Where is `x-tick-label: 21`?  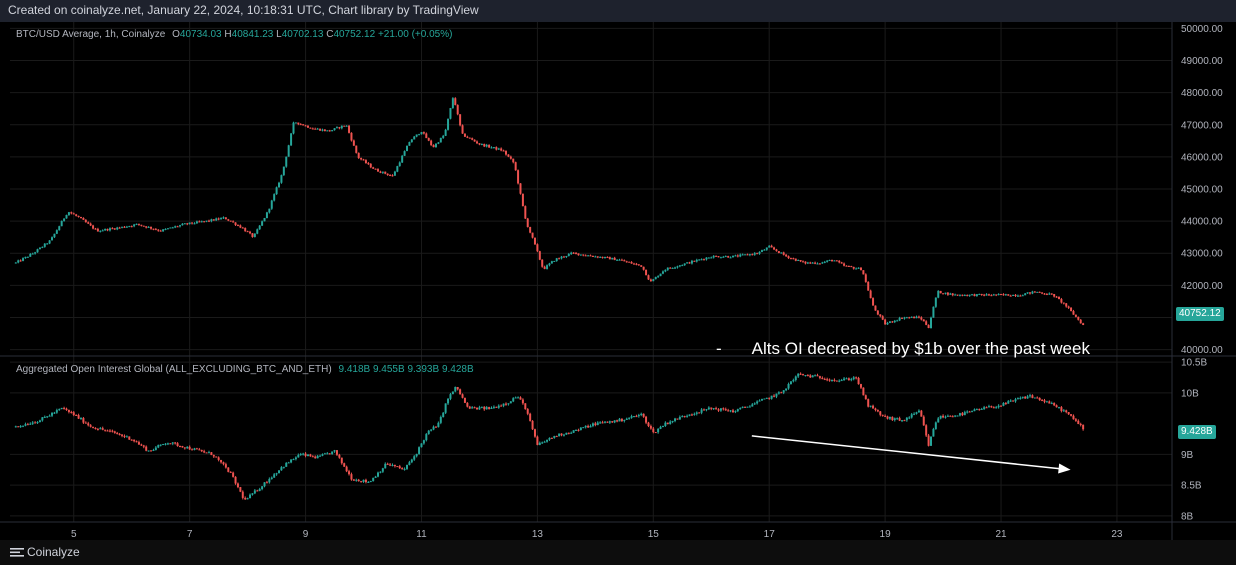 x-tick-label: 21 is located at coordinates (1001, 534).